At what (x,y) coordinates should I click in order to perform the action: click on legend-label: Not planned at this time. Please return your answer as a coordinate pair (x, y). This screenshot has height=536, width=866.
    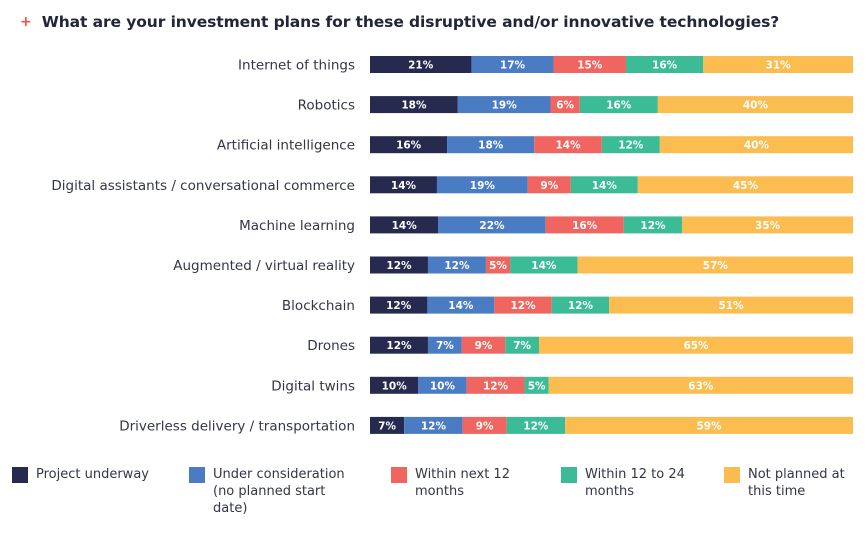
    Looking at the image, I should click on (796, 483).